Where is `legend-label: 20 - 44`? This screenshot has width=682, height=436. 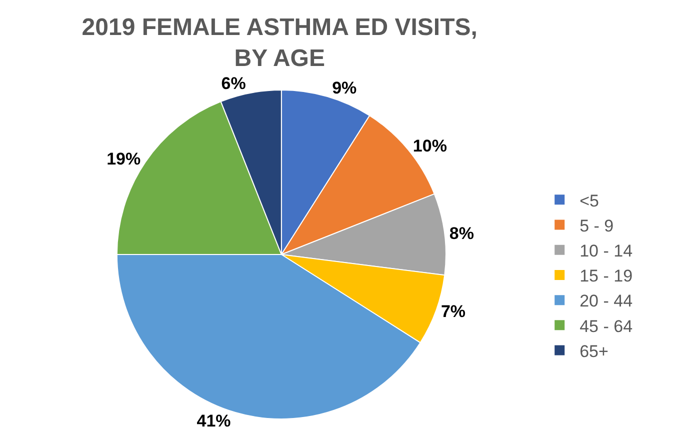
legend-label: 20 - 44 is located at coordinates (606, 301).